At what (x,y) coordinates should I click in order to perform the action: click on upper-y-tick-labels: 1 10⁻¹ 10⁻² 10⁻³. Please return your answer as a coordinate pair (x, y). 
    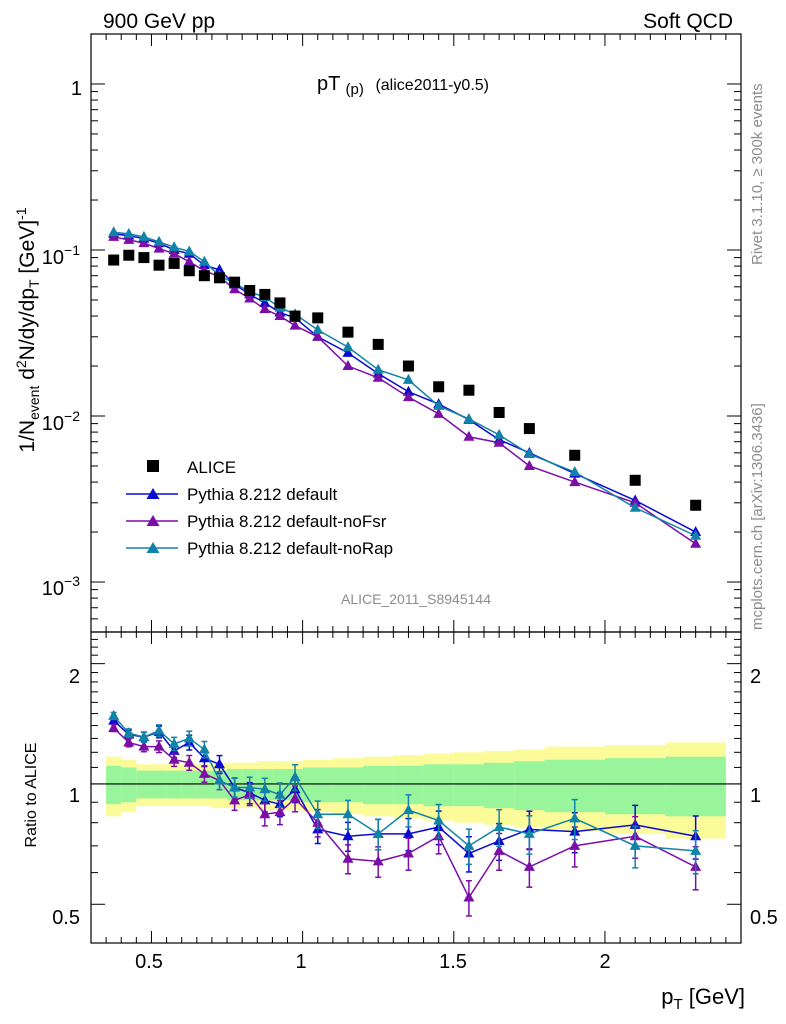
    Looking at the image, I should click on (62, 339).